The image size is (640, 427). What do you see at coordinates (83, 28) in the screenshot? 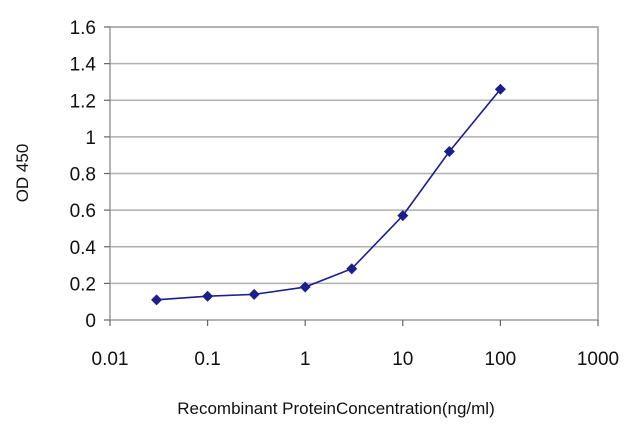
I see `y-tick-label: 1.6` at bounding box center [83, 28].